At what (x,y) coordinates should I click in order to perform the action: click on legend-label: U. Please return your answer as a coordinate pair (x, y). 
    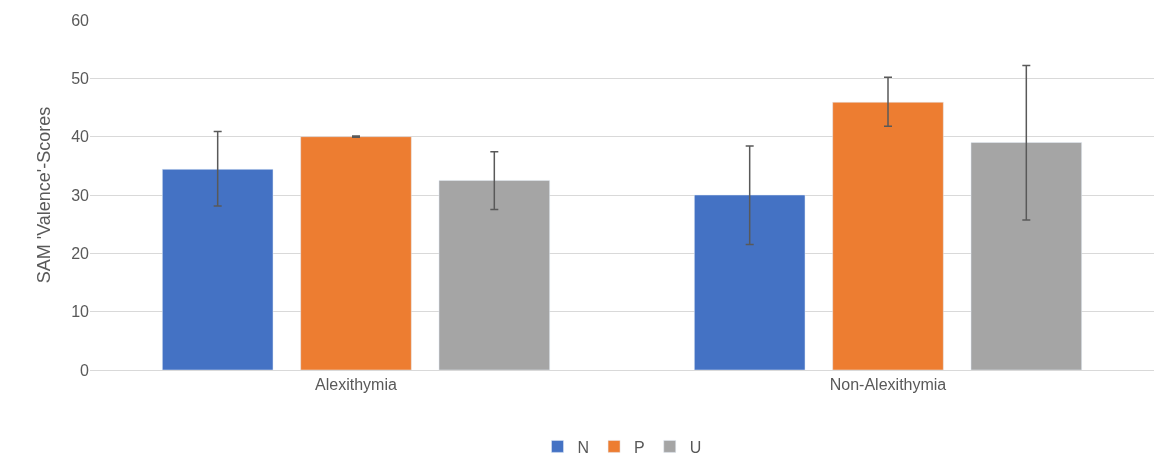
    Looking at the image, I should click on (695, 447).